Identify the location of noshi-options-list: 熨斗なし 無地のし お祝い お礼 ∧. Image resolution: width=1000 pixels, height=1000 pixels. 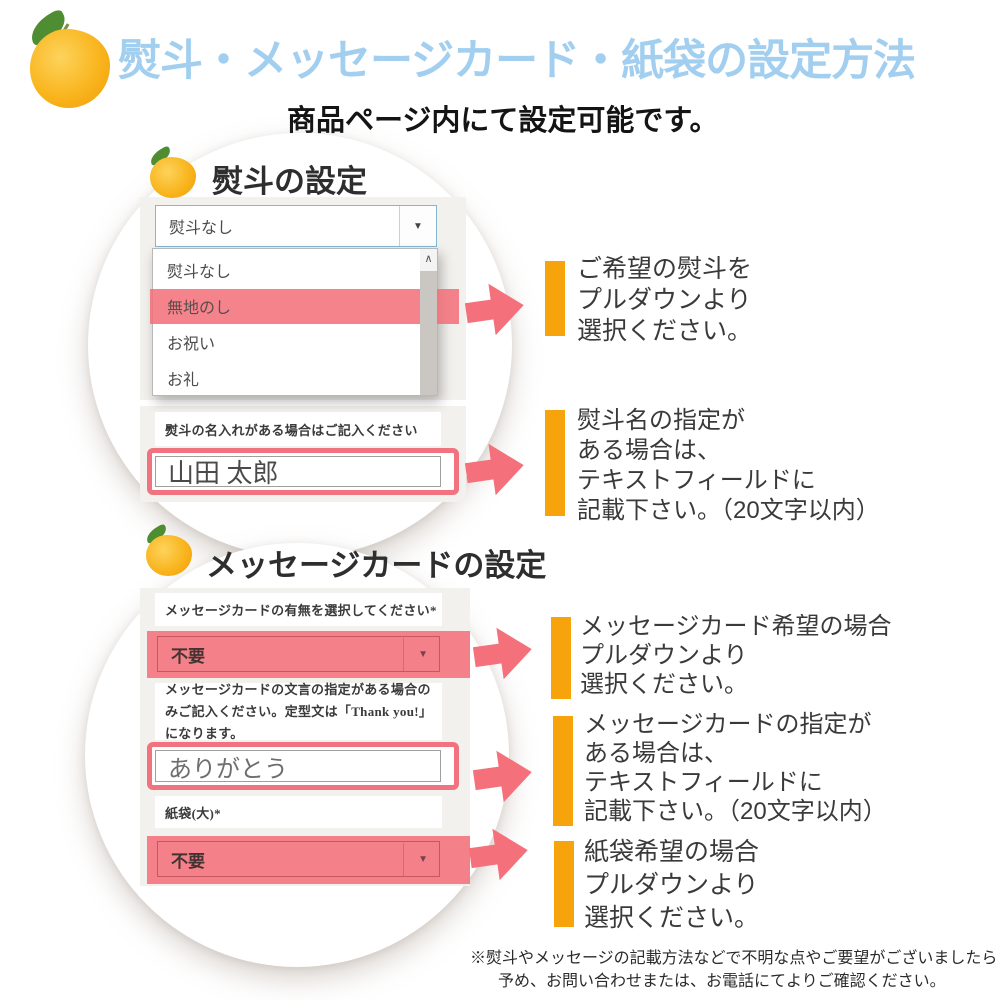
(304, 322).